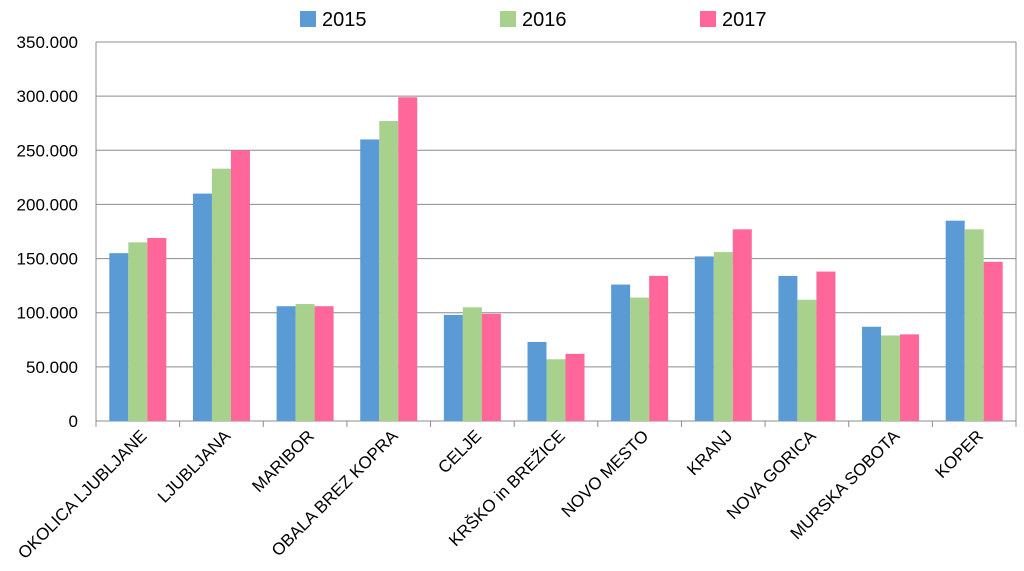  Describe the element at coordinates (73, 421) in the screenshot. I see `y-tick-label: 0` at that location.